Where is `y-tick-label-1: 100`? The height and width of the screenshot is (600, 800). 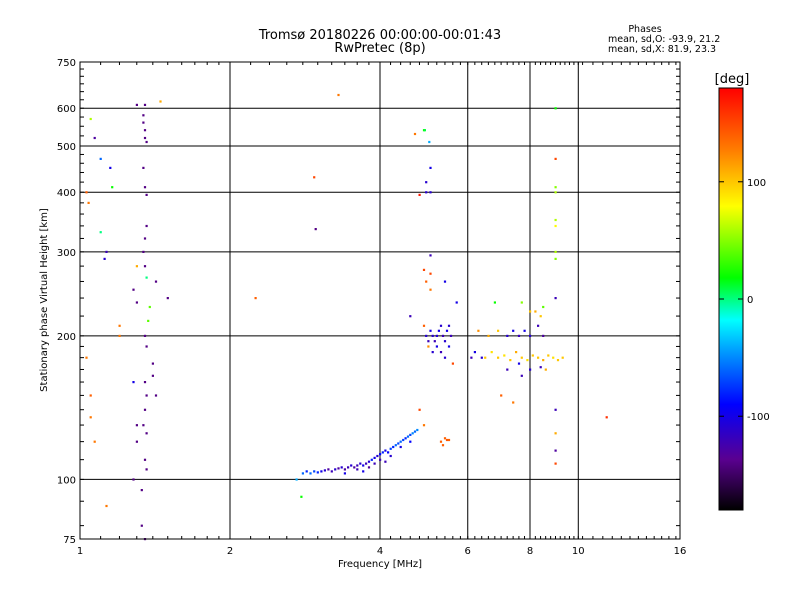 y-tick-label-1: 100 is located at coordinates (66, 480).